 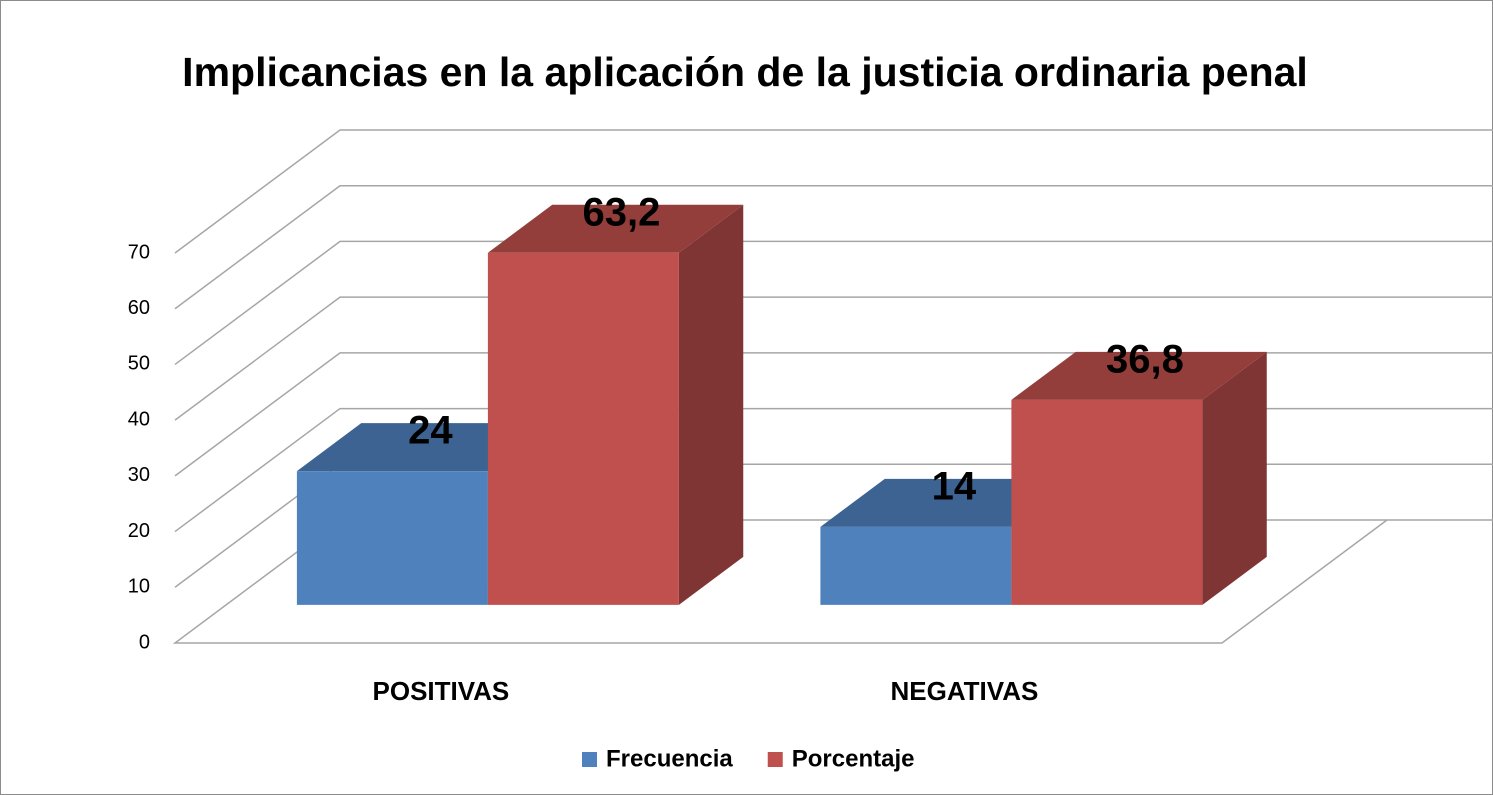 I want to click on data-label: 63,2, so click(x=621, y=212).